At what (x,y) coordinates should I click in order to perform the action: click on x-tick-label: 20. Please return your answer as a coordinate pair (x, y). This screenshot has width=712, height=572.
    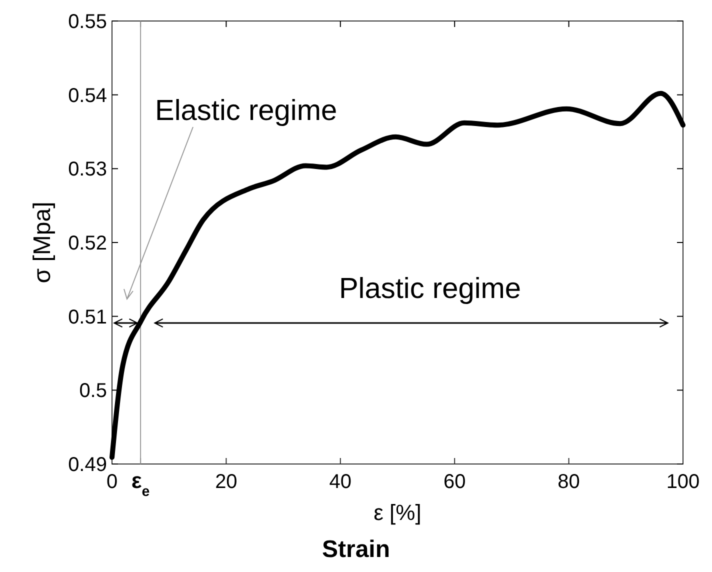
    Looking at the image, I should click on (226, 482).